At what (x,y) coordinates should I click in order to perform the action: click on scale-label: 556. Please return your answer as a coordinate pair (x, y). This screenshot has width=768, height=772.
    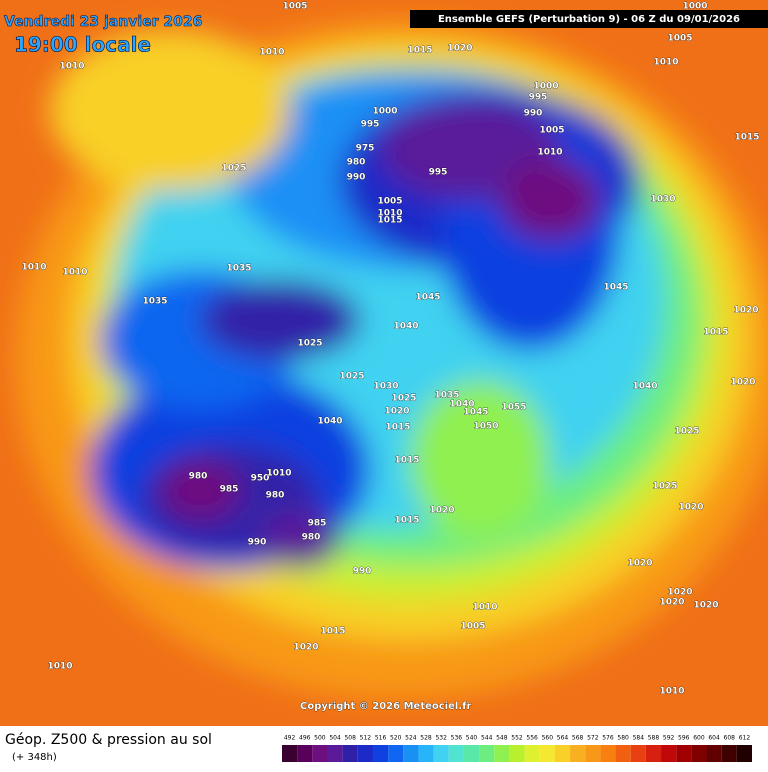
    Looking at the image, I should click on (532, 738).